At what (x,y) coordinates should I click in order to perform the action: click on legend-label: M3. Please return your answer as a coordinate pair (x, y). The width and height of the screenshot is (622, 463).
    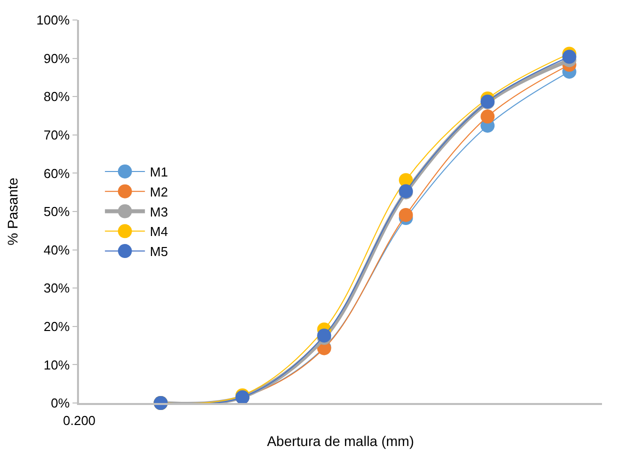
    Looking at the image, I should click on (159, 212).